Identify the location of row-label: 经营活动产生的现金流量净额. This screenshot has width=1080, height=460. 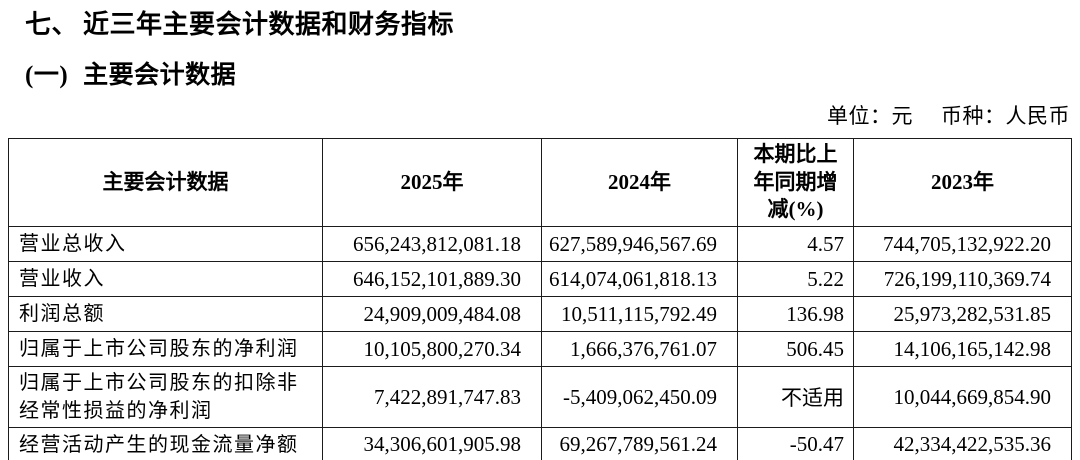
(165, 443).